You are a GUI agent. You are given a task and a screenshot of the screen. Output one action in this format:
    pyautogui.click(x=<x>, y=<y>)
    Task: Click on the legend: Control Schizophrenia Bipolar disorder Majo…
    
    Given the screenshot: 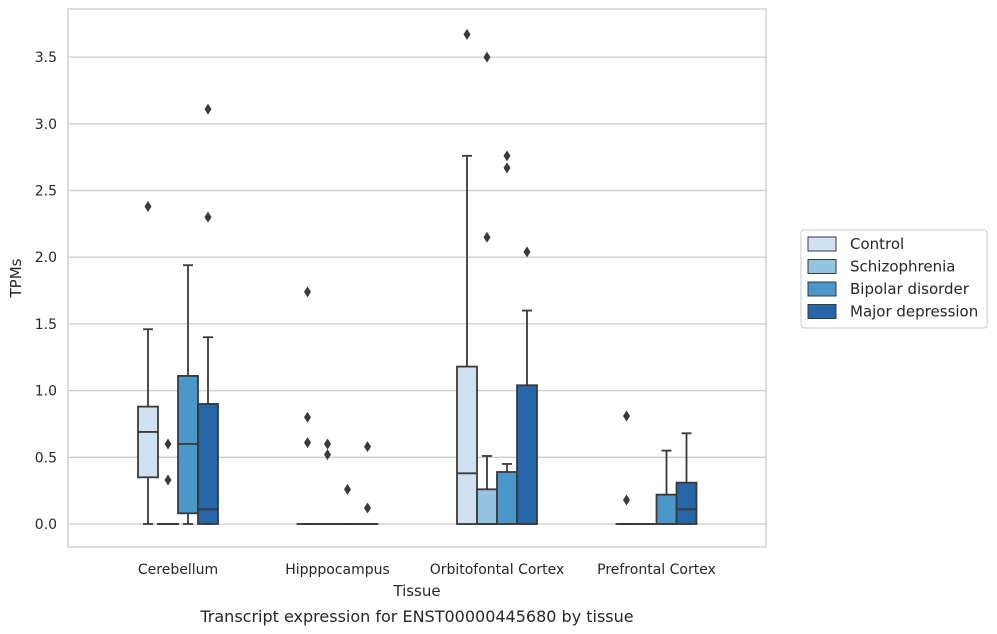 What is the action you would take?
    pyautogui.click(x=894, y=279)
    